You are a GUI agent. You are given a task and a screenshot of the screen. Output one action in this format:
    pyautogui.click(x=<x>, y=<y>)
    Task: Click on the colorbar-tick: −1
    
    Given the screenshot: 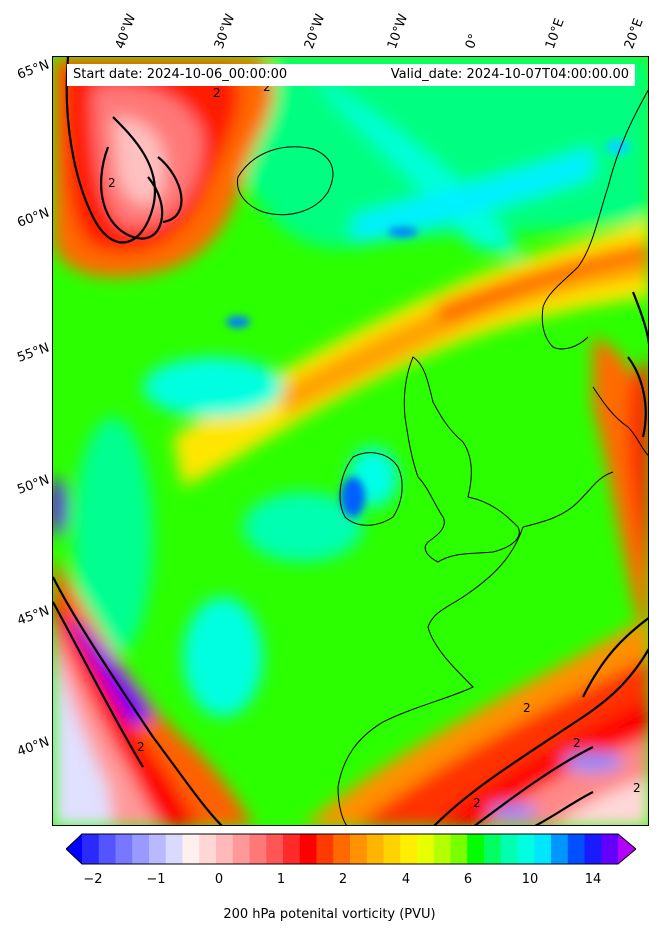 What is the action you would take?
    pyautogui.click(x=156, y=879)
    